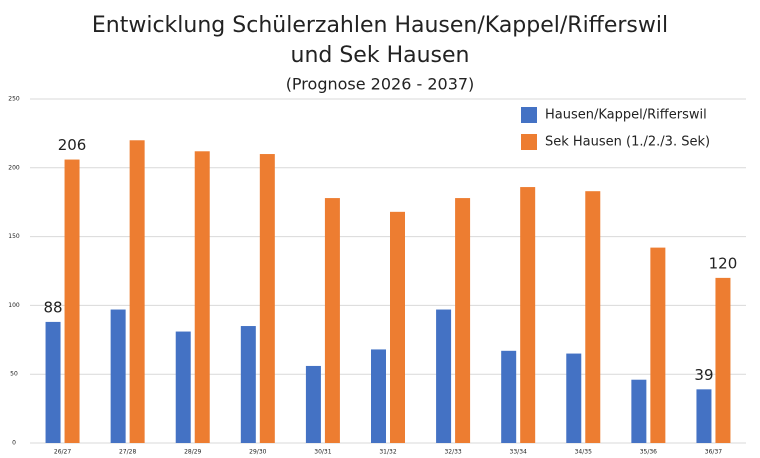 Image resolution: width=760 pixels, height=458 pixels. Describe the element at coordinates (723, 263) in the screenshot. I see `data-label: 120` at that location.